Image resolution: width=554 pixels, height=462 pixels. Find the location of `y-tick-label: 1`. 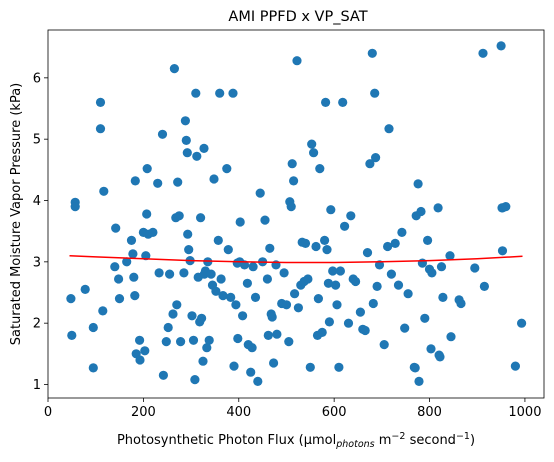

y-tick-label: 1 is located at coordinates (37, 385).